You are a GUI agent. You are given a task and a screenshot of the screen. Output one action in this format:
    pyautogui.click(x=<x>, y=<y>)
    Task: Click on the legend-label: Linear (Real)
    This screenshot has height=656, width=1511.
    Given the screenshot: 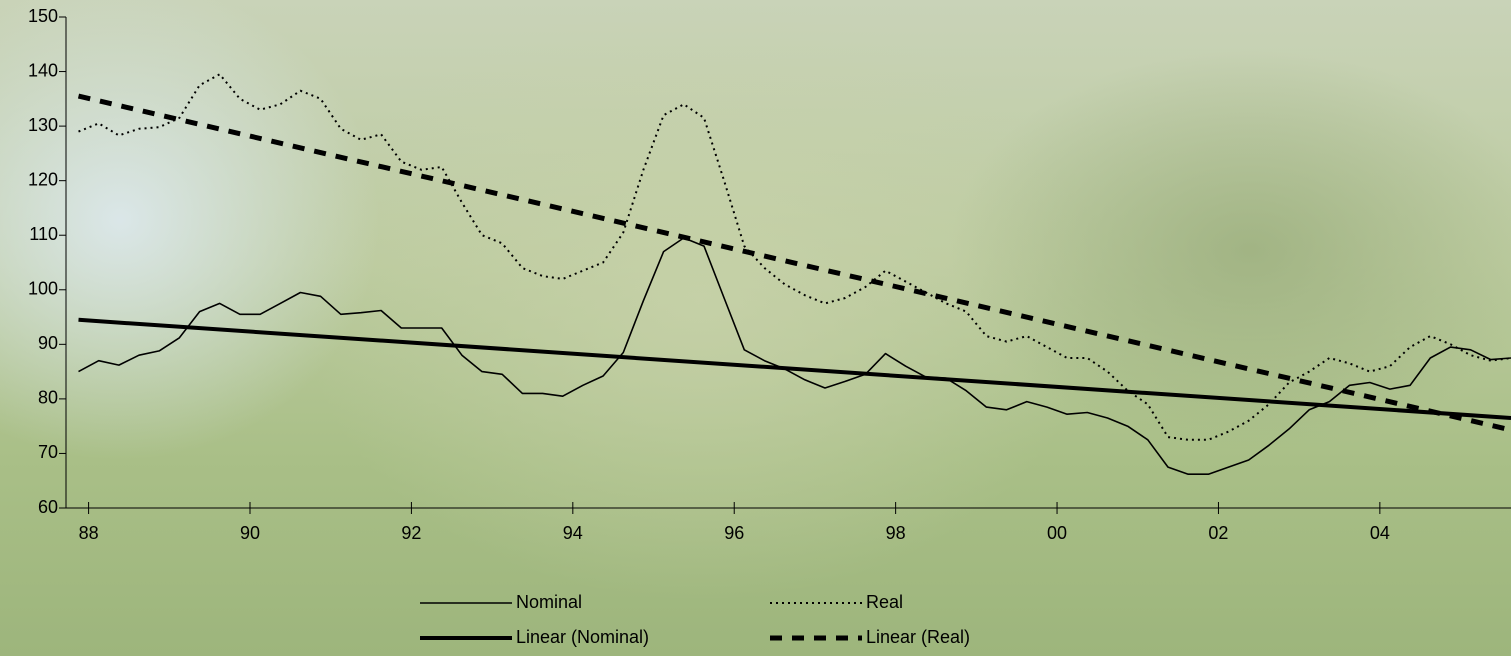 What is the action you would take?
    pyautogui.click(x=918, y=637)
    